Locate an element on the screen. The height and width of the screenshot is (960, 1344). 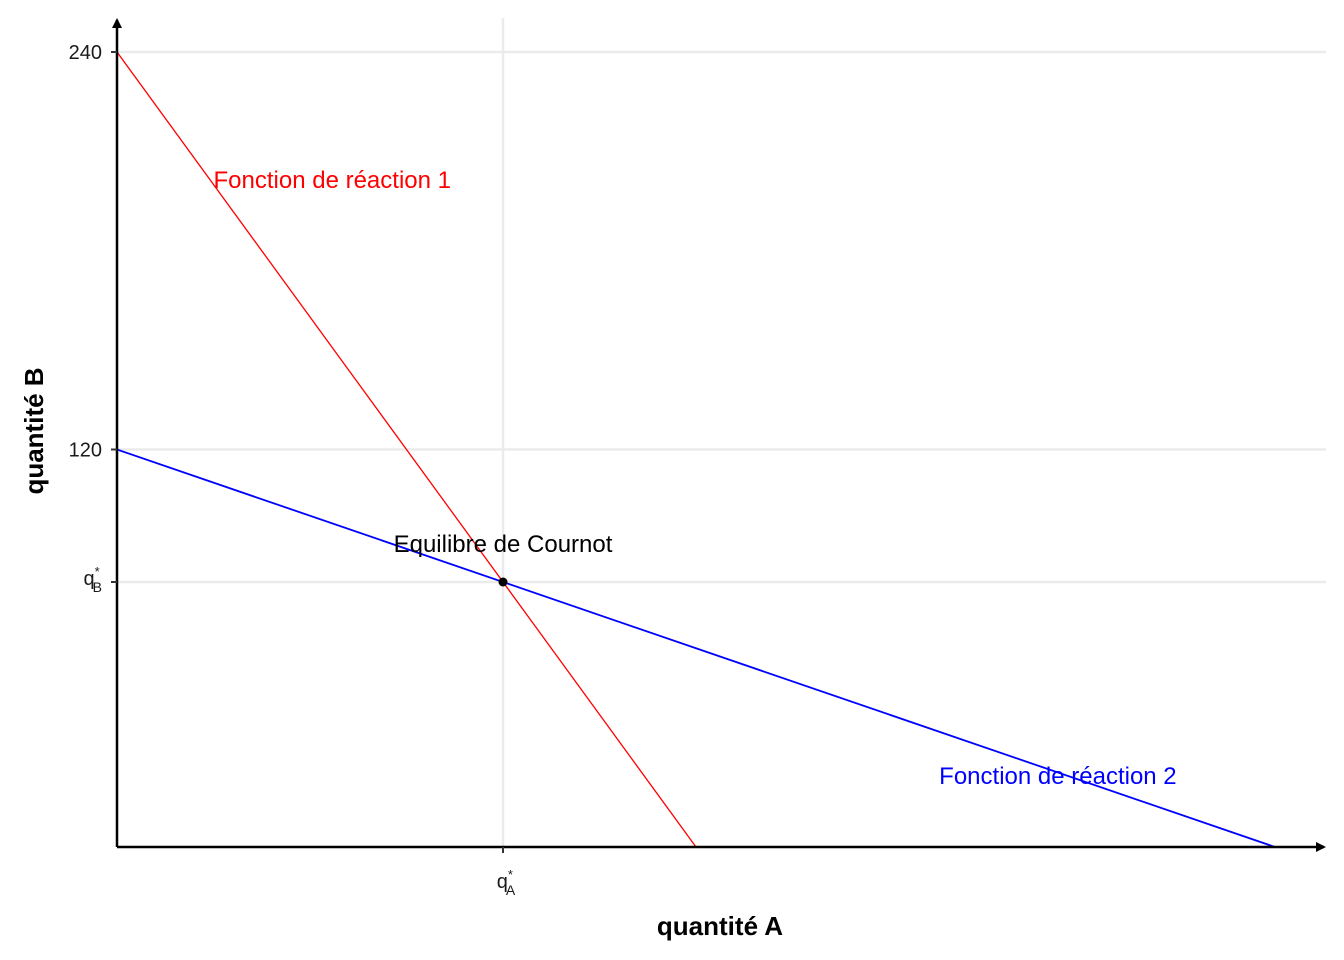
annotation-3: Equilibre de Cournot is located at coordinates (503, 544).